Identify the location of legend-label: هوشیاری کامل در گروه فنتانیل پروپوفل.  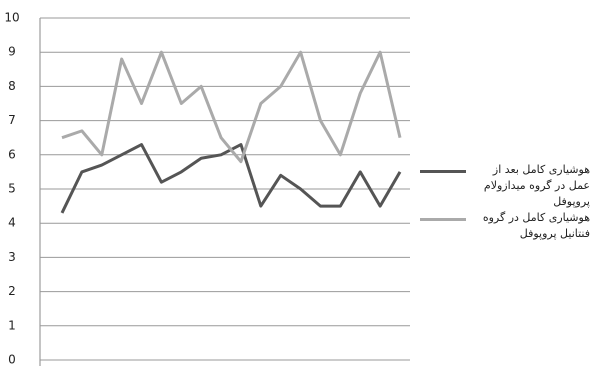
(536, 225).